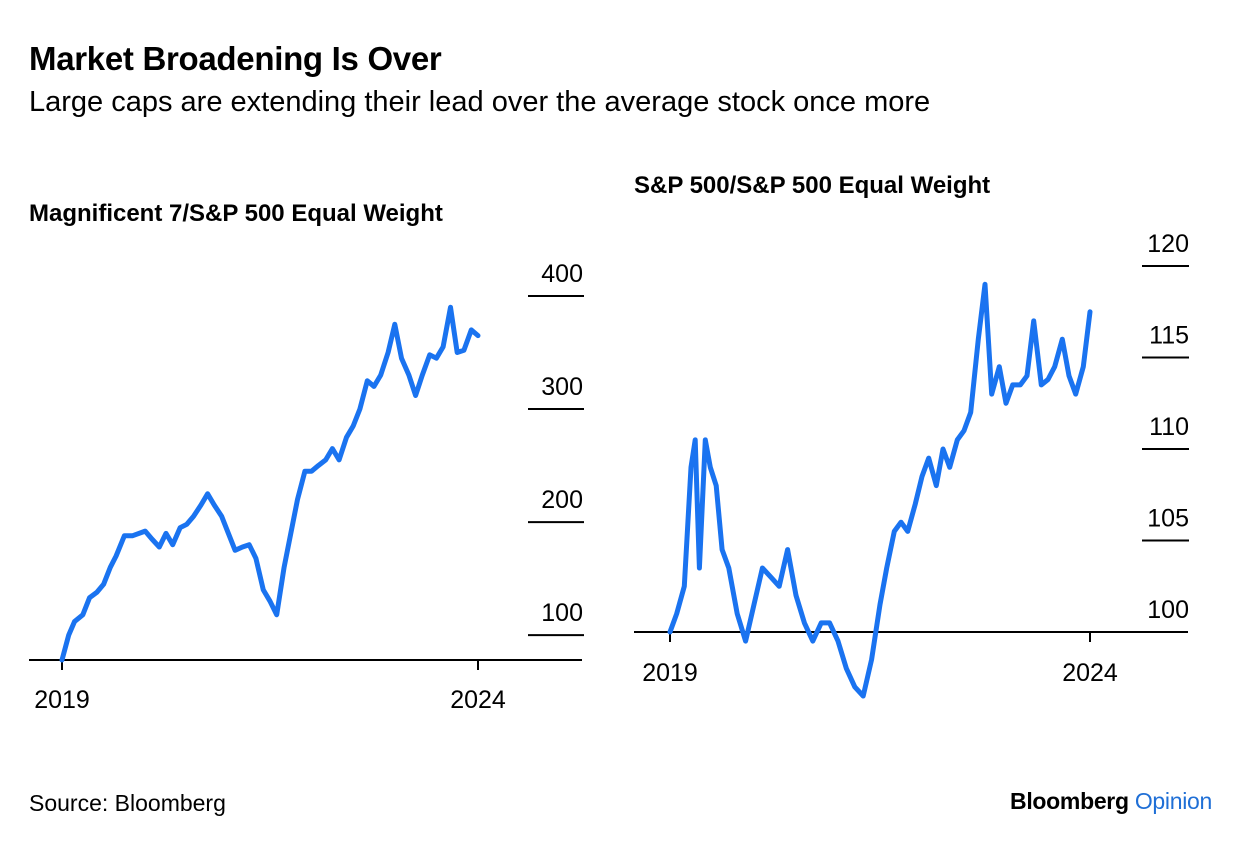  What do you see at coordinates (1169, 427) in the screenshot?
I see `y-tick-label-110: 110` at bounding box center [1169, 427].